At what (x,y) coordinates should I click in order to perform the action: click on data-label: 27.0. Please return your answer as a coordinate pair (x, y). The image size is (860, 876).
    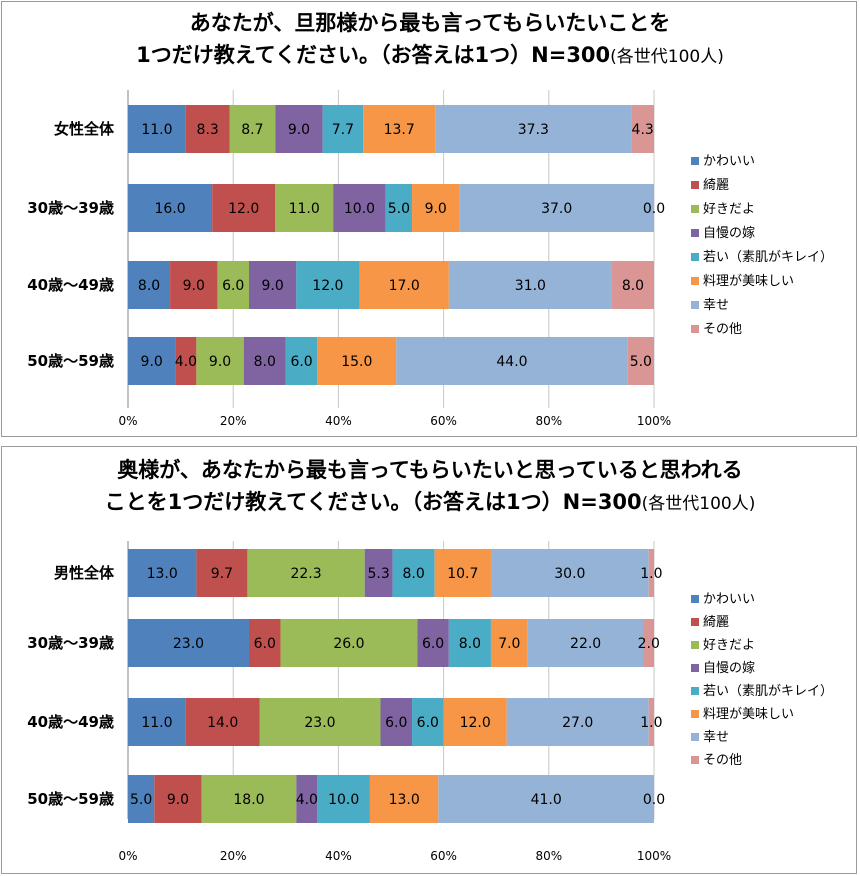
    Looking at the image, I should click on (577, 723).